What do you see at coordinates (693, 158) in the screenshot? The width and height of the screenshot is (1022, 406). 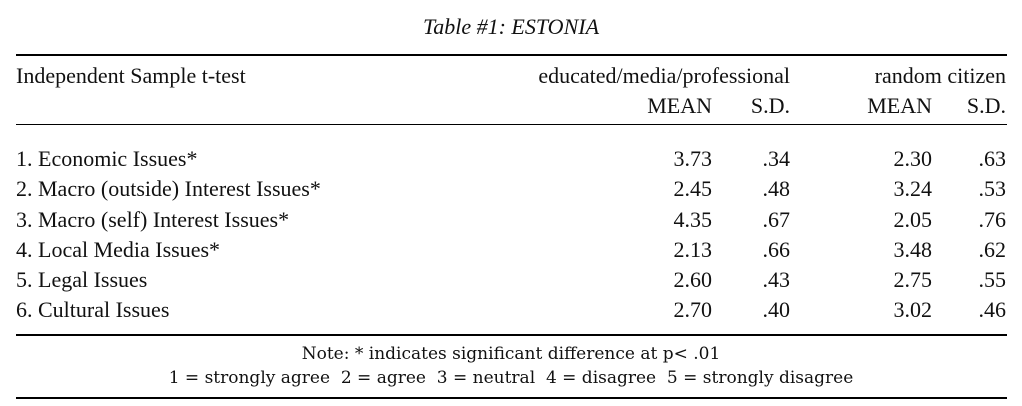 I see `group1-mean: 3.73` at bounding box center [693, 158].